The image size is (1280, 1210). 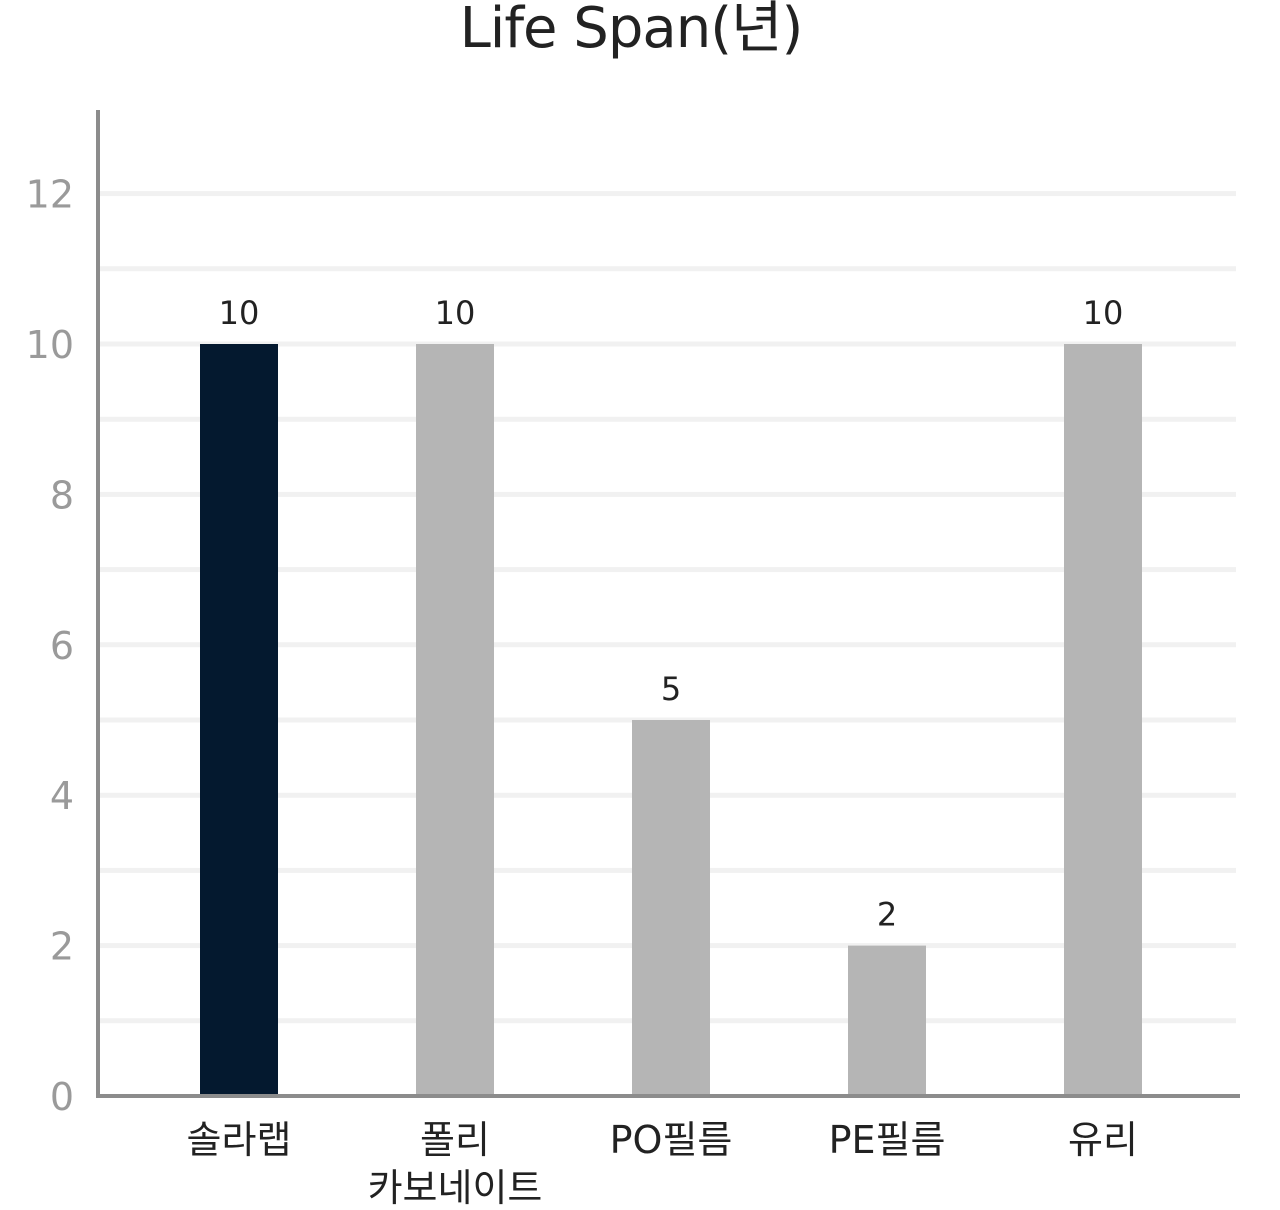 What do you see at coordinates (62, 947) in the screenshot?
I see `y-tick-label: 2` at bounding box center [62, 947].